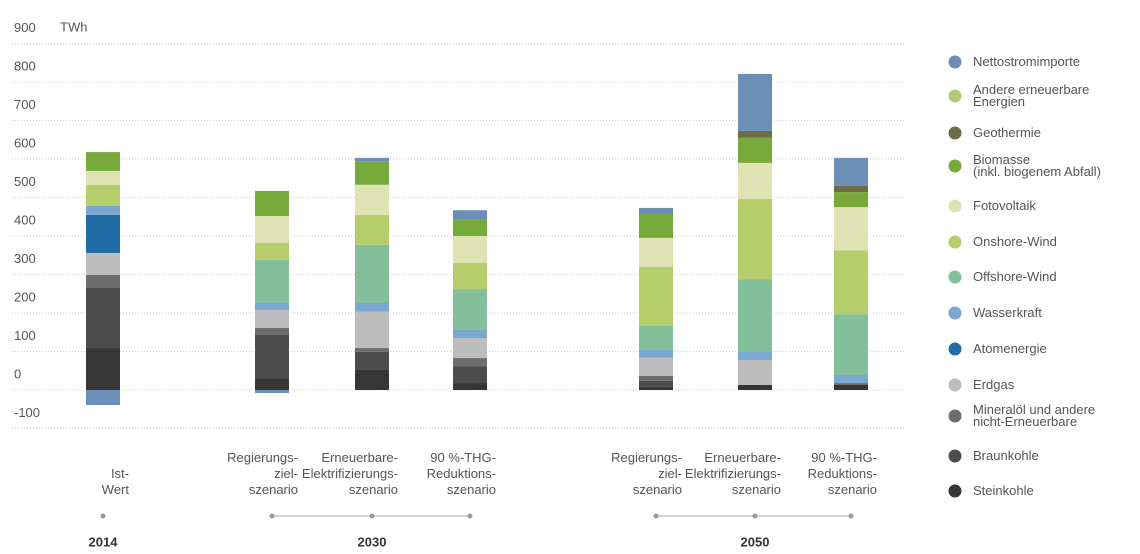 This screenshot has width=1140, height=554. What do you see at coordinates (1026, 61) in the screenshot?
I see `legend-label: Nettostromimporte` at bounding box center [1026, 61].